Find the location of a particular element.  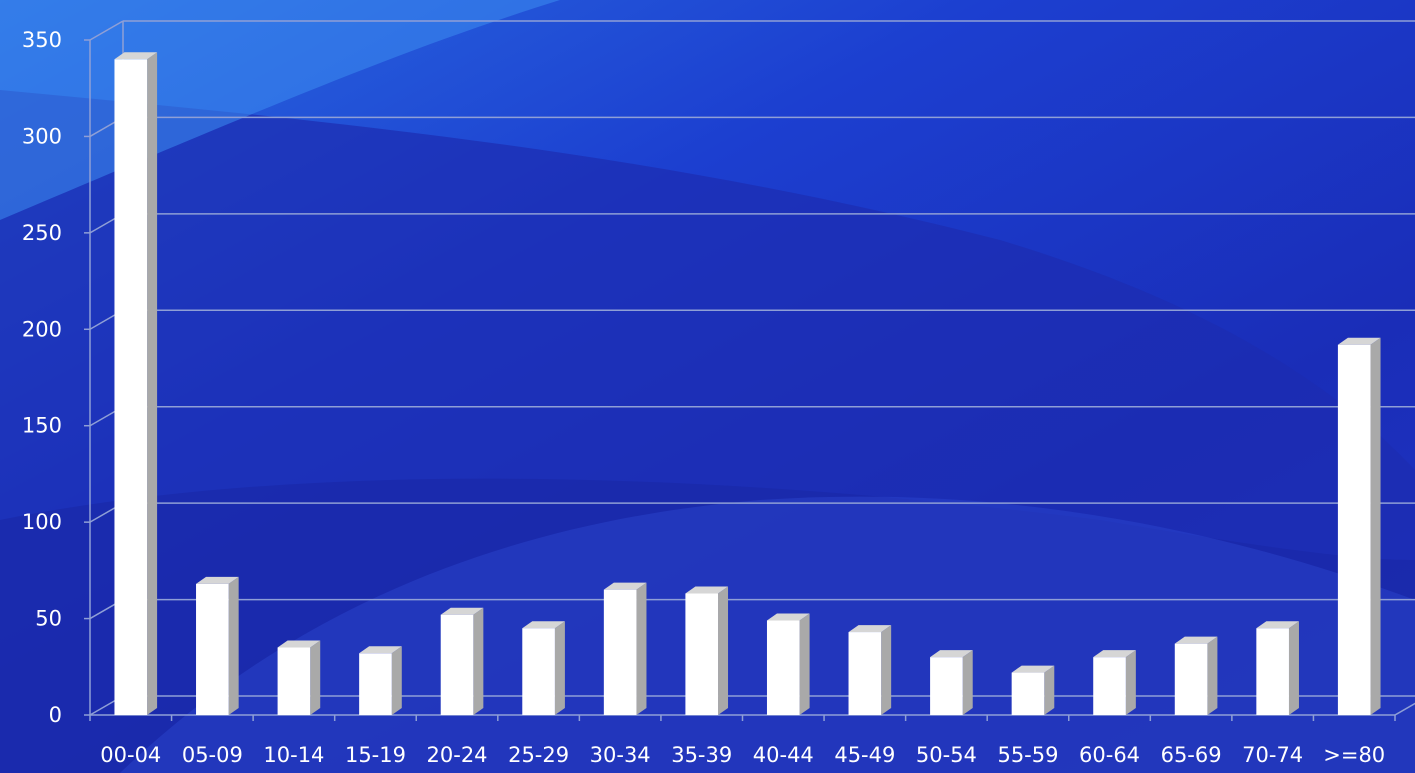

x-tick-label: 55-59 is located at coordinates (1027, 755).